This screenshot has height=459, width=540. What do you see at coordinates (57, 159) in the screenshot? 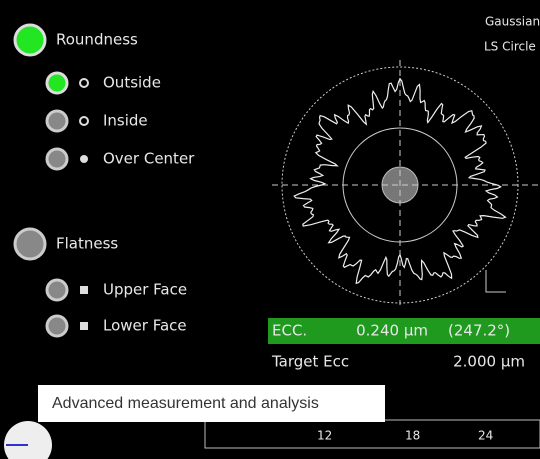
I see `radio-over-center` at bounding box center [57, 159].